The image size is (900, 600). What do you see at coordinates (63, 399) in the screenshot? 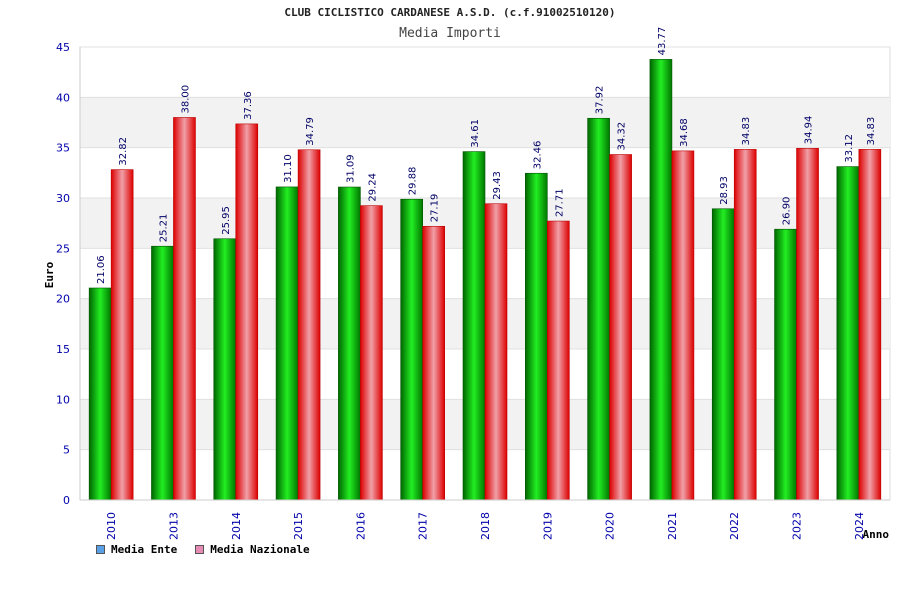
I see `y-tick-label: 10` at bounding box center [63, 399].